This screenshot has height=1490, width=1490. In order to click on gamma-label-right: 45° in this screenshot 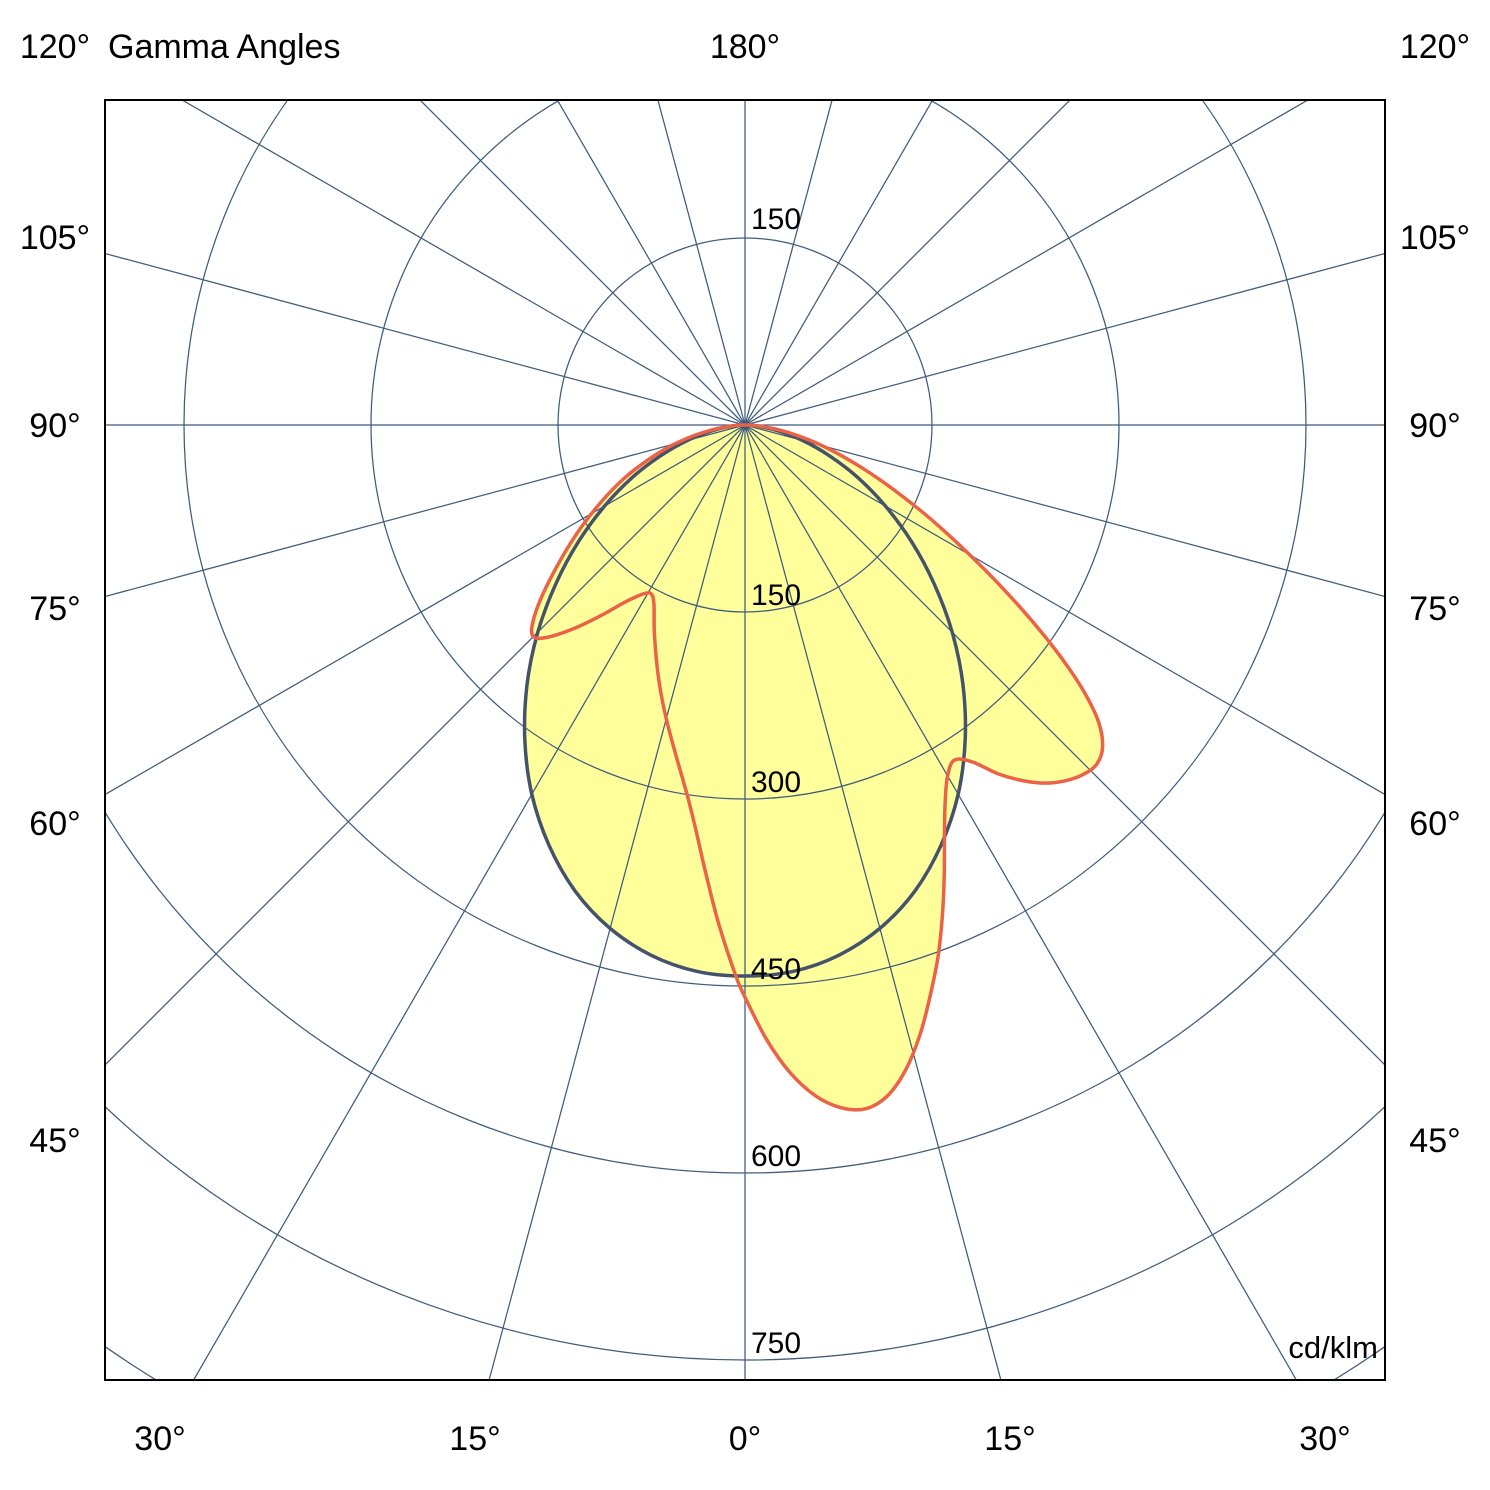, I will do `click(1434, 1141)`.